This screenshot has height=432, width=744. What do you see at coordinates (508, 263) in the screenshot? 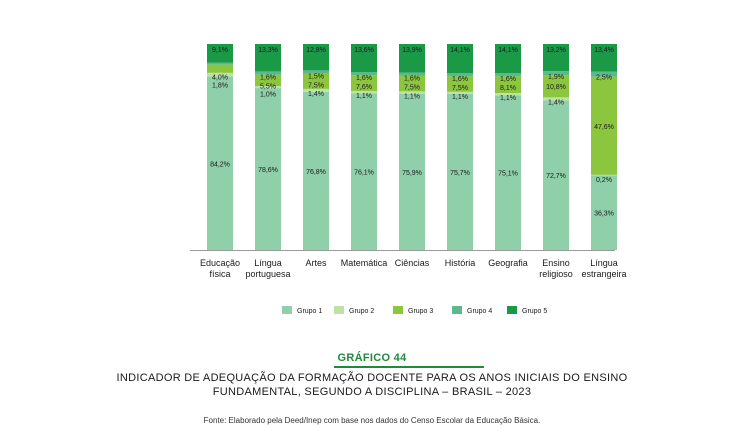
I see `x-tick-label-7: Geografia` at bounding box center [508, 263].